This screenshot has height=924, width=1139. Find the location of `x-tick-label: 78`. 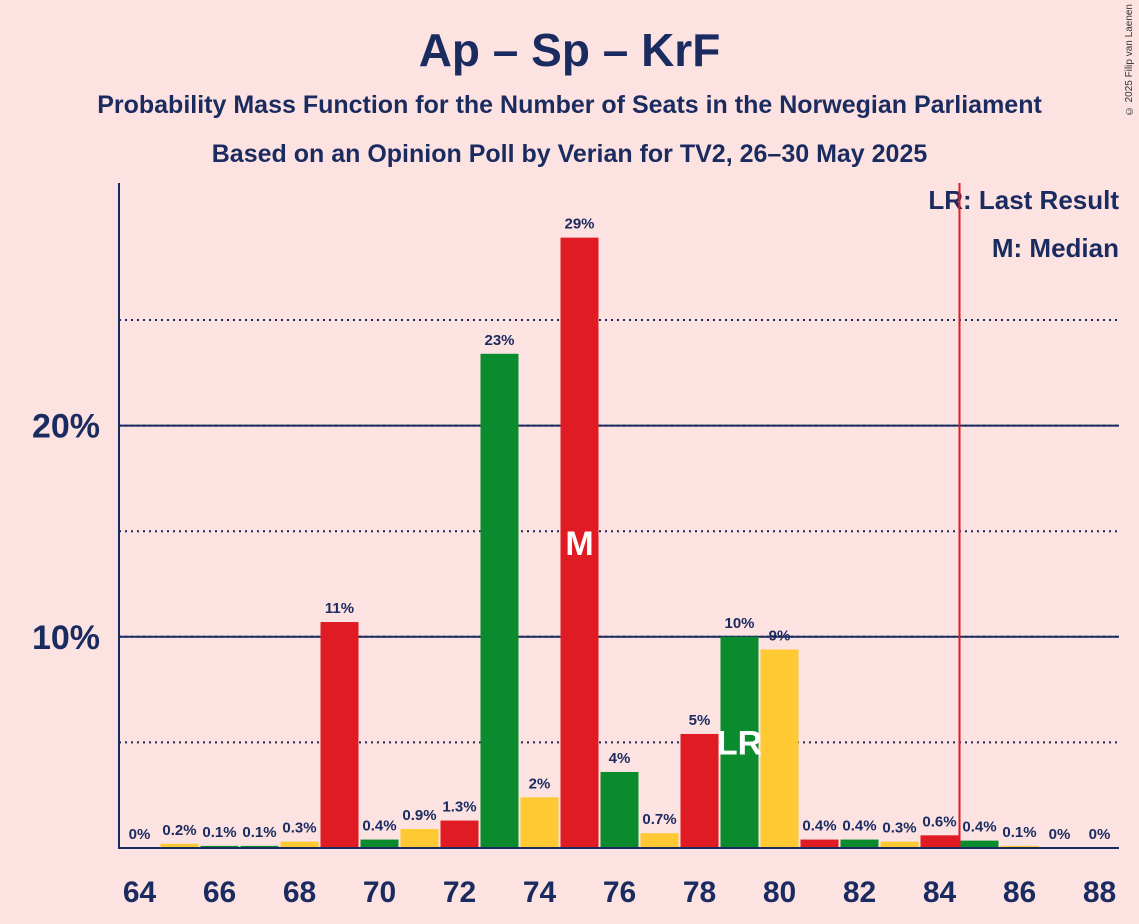

x-tick-label: 78 is located at coordinates (699, 892).